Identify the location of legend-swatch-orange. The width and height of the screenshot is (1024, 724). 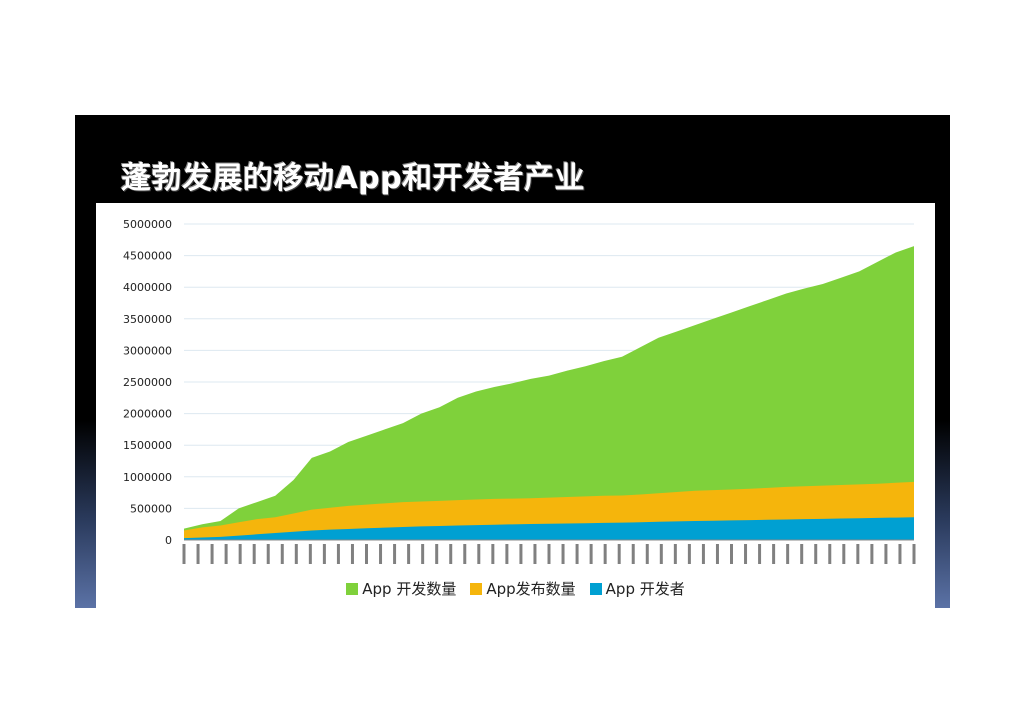
(476, 588).